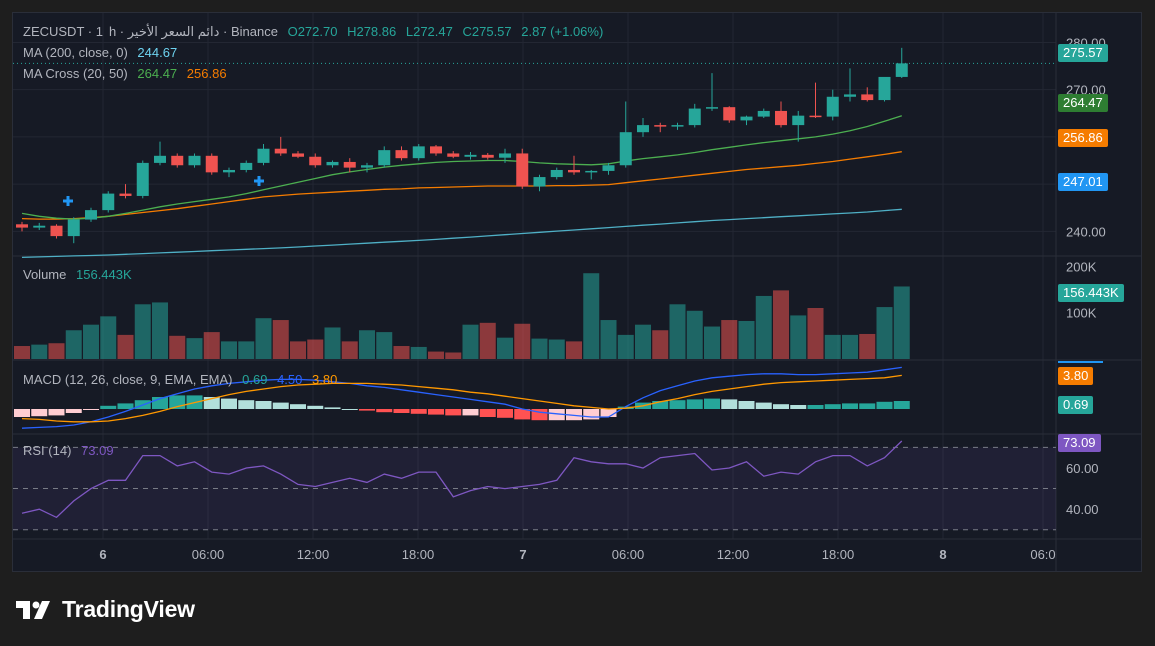 The width and height of the screenshot is (1155, 646). Describe the element at coordinates (80, 274) in the screenshot. I see `volume-legend: Volume 156.443K` at that location.